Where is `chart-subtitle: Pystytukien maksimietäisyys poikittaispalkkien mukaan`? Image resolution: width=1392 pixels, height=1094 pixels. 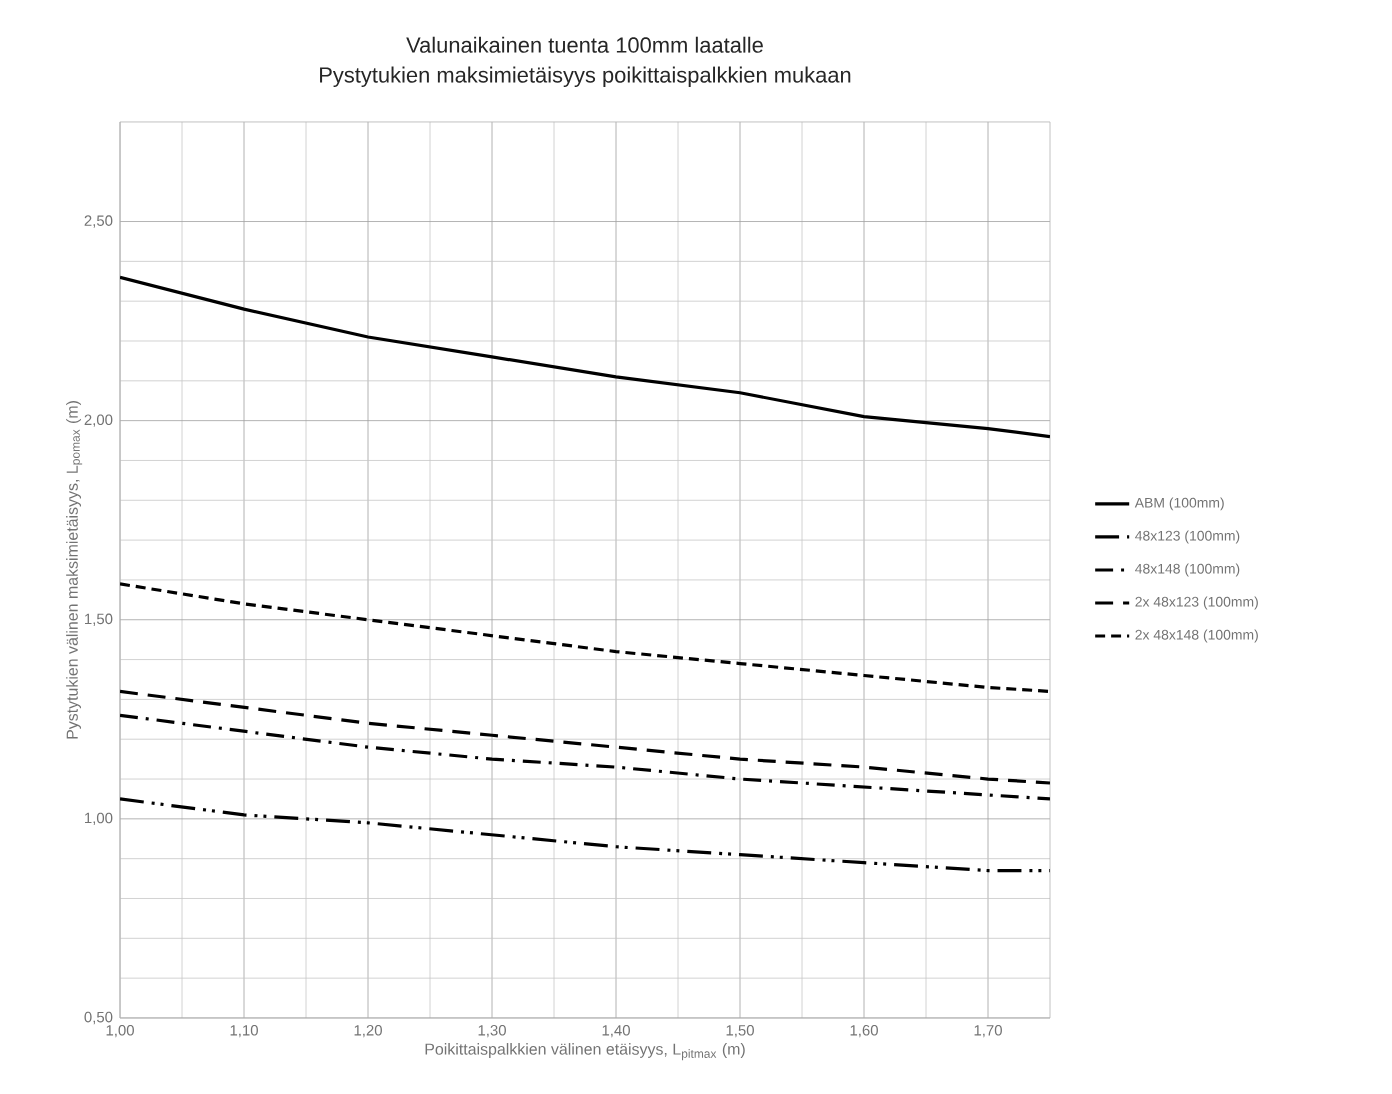
chart-subtitle: Pystytukien maksimietäisyys poikittaispalkkien mukaan is located at coordinates (585, 77).